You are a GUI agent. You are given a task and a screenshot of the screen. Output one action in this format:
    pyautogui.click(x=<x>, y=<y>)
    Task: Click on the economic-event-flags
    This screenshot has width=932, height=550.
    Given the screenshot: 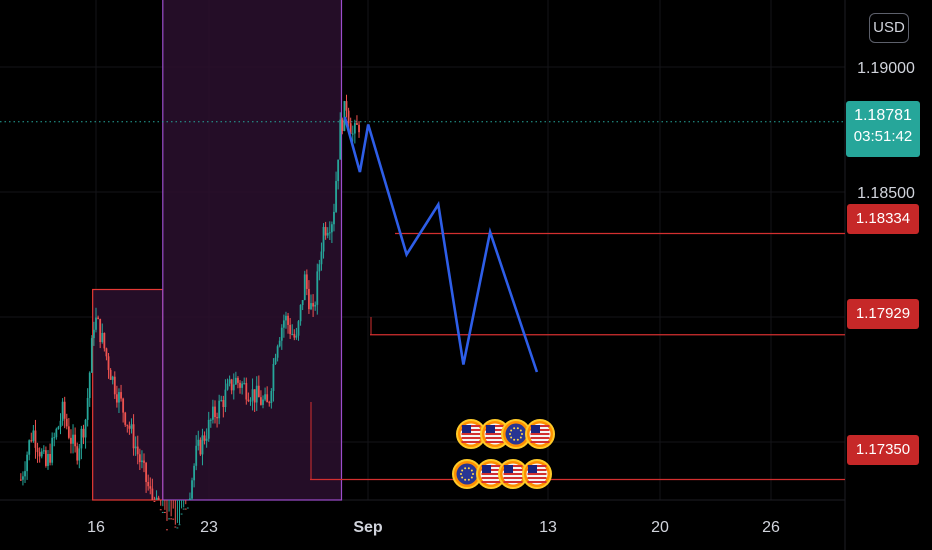 What is the action you would take?
    pyautogui.click(x=503, y=454)
    